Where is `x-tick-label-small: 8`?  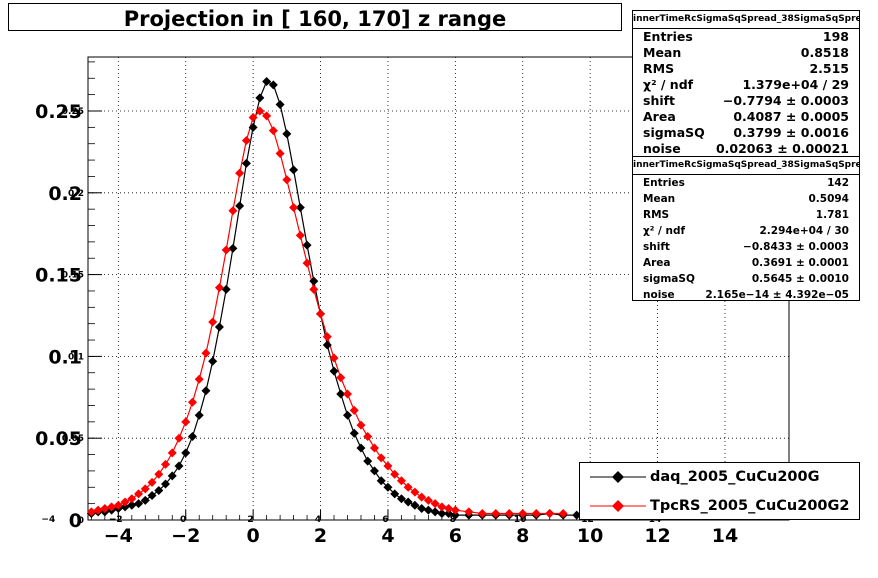
x-tick-label-small: 8 is located at coordinates (453, 520).